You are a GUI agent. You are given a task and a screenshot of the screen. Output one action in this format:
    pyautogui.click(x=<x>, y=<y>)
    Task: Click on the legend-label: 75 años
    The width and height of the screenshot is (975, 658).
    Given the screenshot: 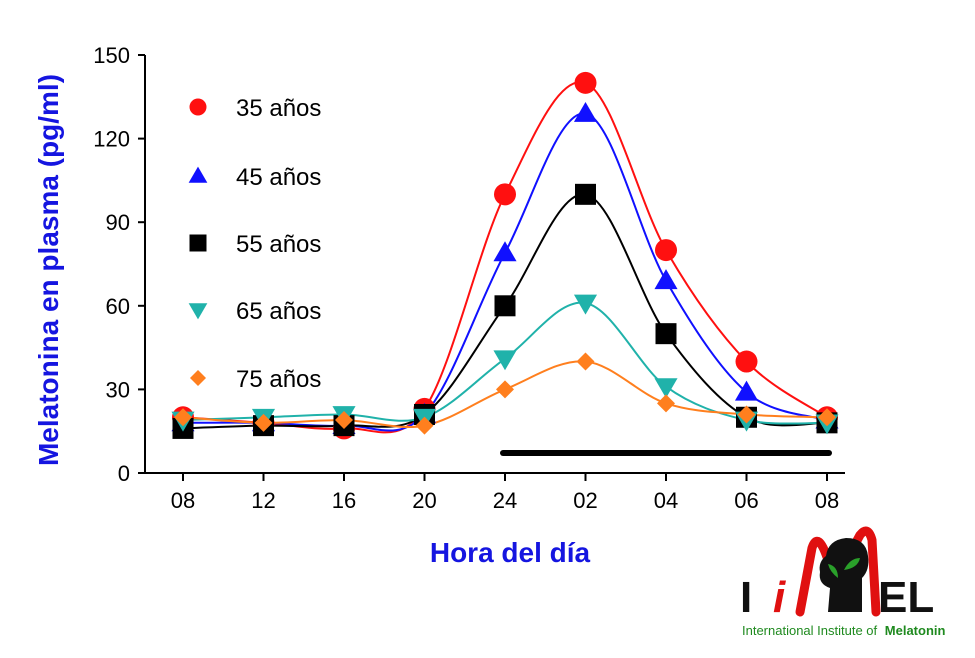 What is the action you would take?
    pyautogui.click(x=278, y=379)
    